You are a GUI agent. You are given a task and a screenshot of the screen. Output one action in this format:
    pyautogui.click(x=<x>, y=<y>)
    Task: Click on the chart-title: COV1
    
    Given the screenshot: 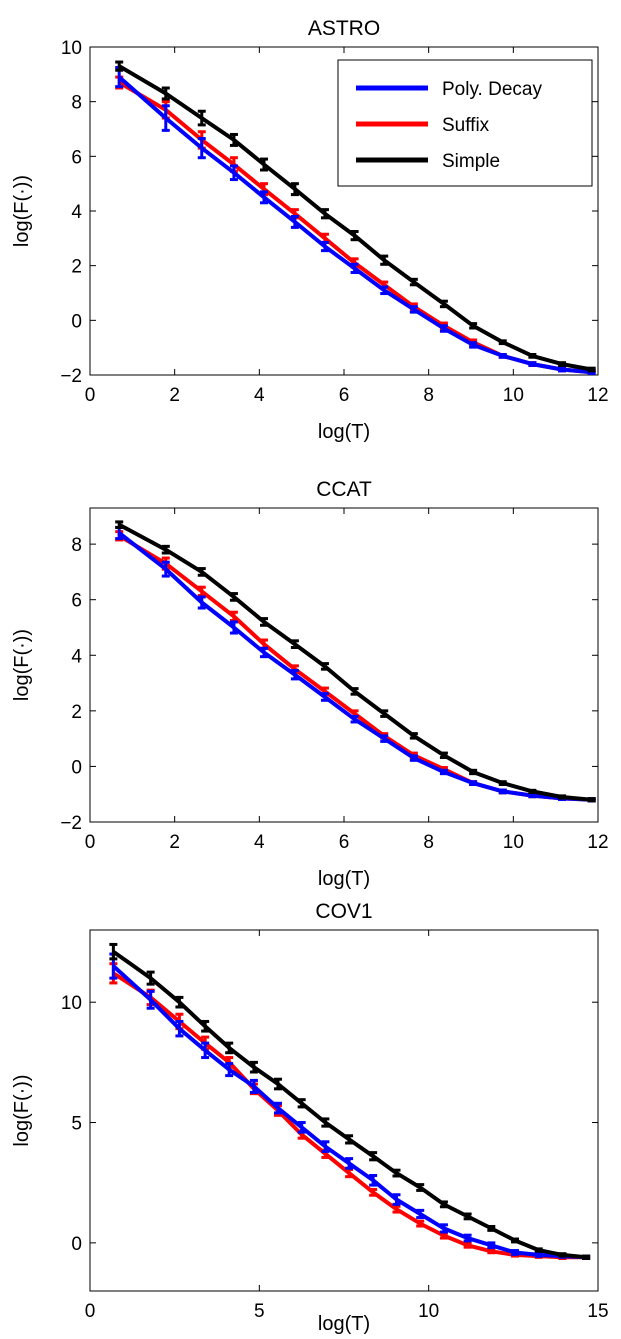 What is the action you would take?
    pyautogui.click(x=343, y=911)
    